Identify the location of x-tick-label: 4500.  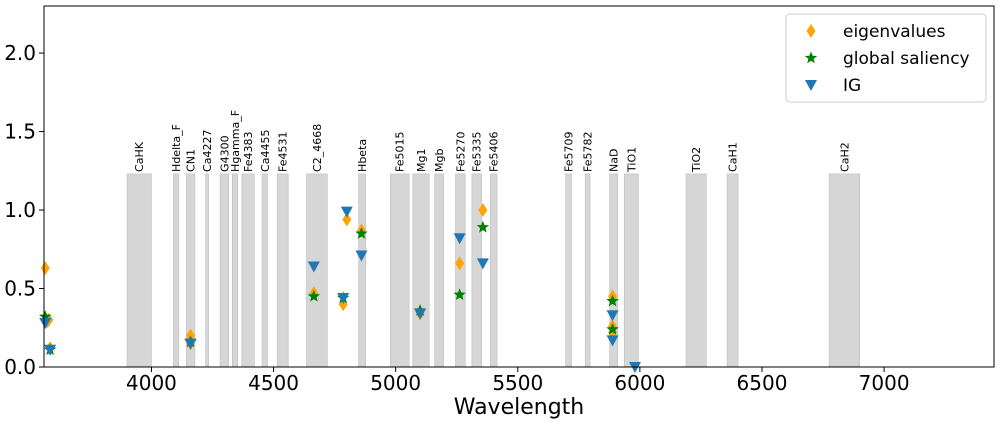
(273, 383).